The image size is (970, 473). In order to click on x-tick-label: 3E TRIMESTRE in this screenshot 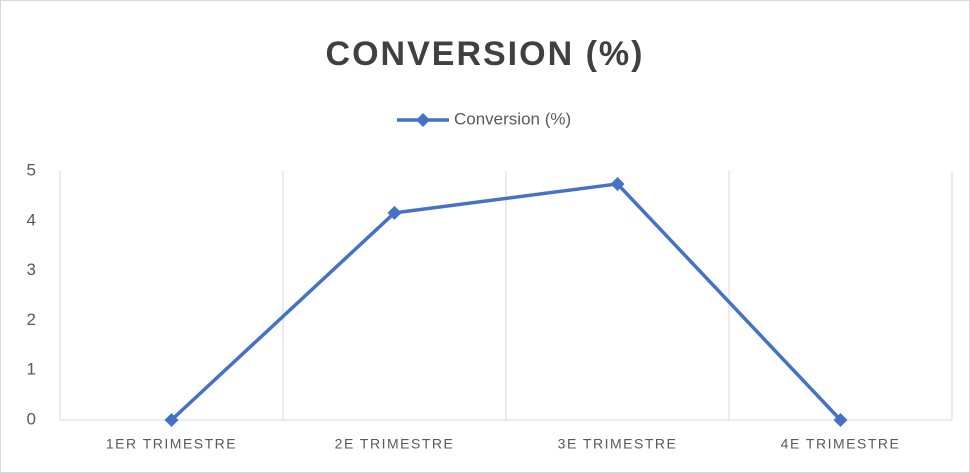, I will do `click(618, 444)`.